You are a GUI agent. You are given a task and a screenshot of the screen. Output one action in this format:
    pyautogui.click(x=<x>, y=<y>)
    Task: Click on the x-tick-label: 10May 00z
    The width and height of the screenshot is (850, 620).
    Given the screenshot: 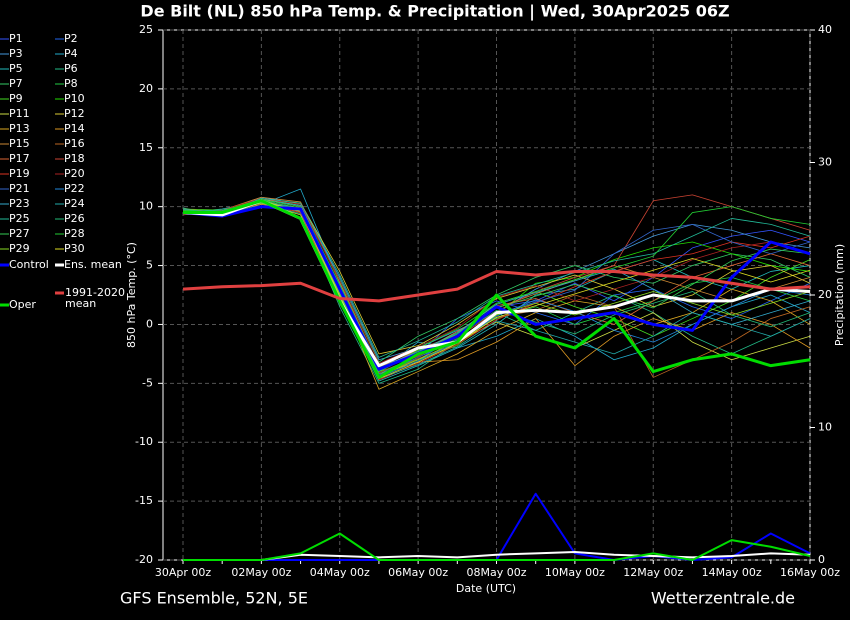 What is the action you would take?
    pyautogui.click(x=575, y=572)
    